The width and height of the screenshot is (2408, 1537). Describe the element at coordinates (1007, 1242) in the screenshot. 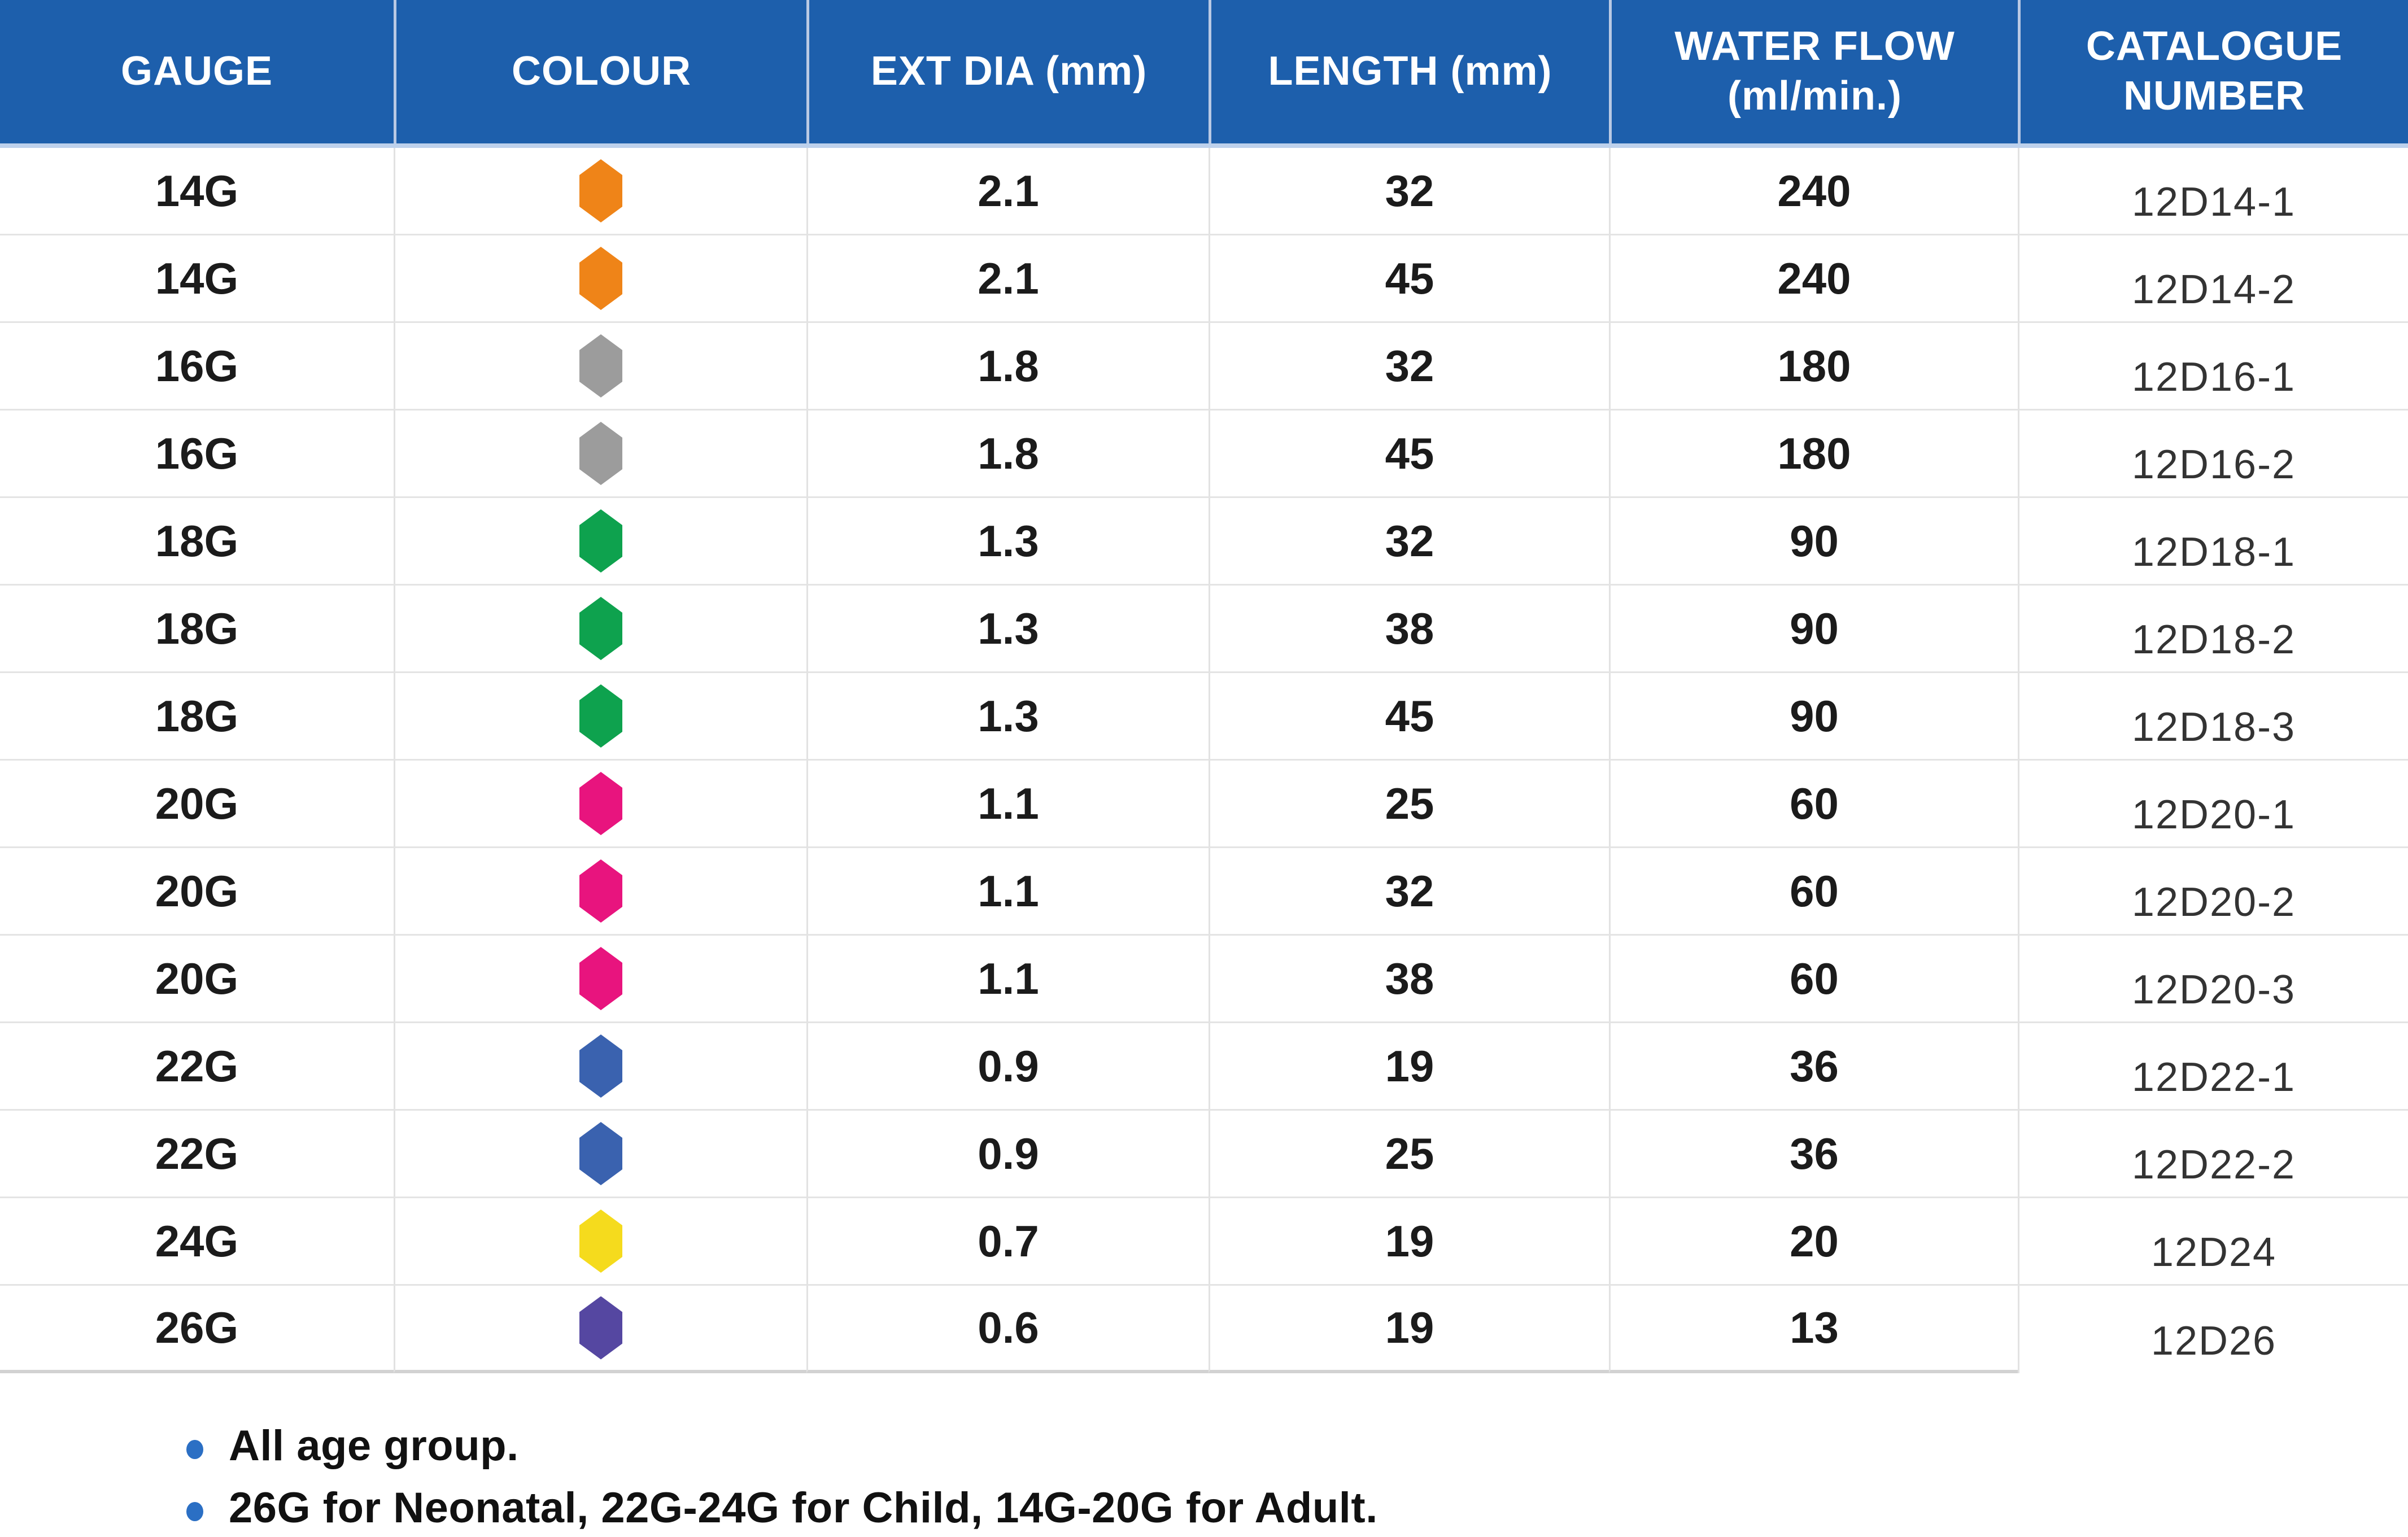

I see `ext-dia-cell: 0.7` at that location.